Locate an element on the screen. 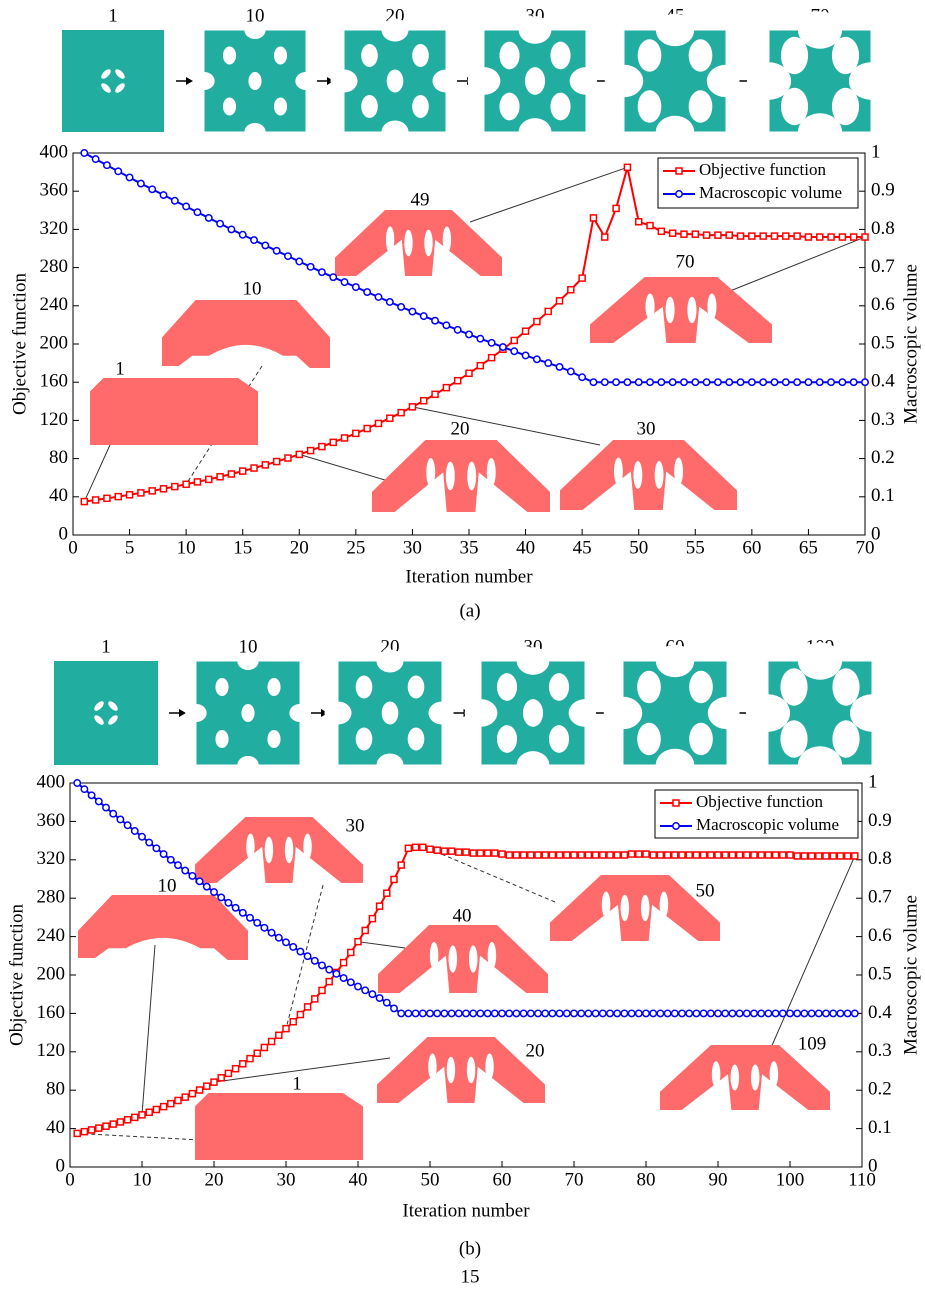  y2-tick-label: 0.4 is located at coordinates (880, 1012).